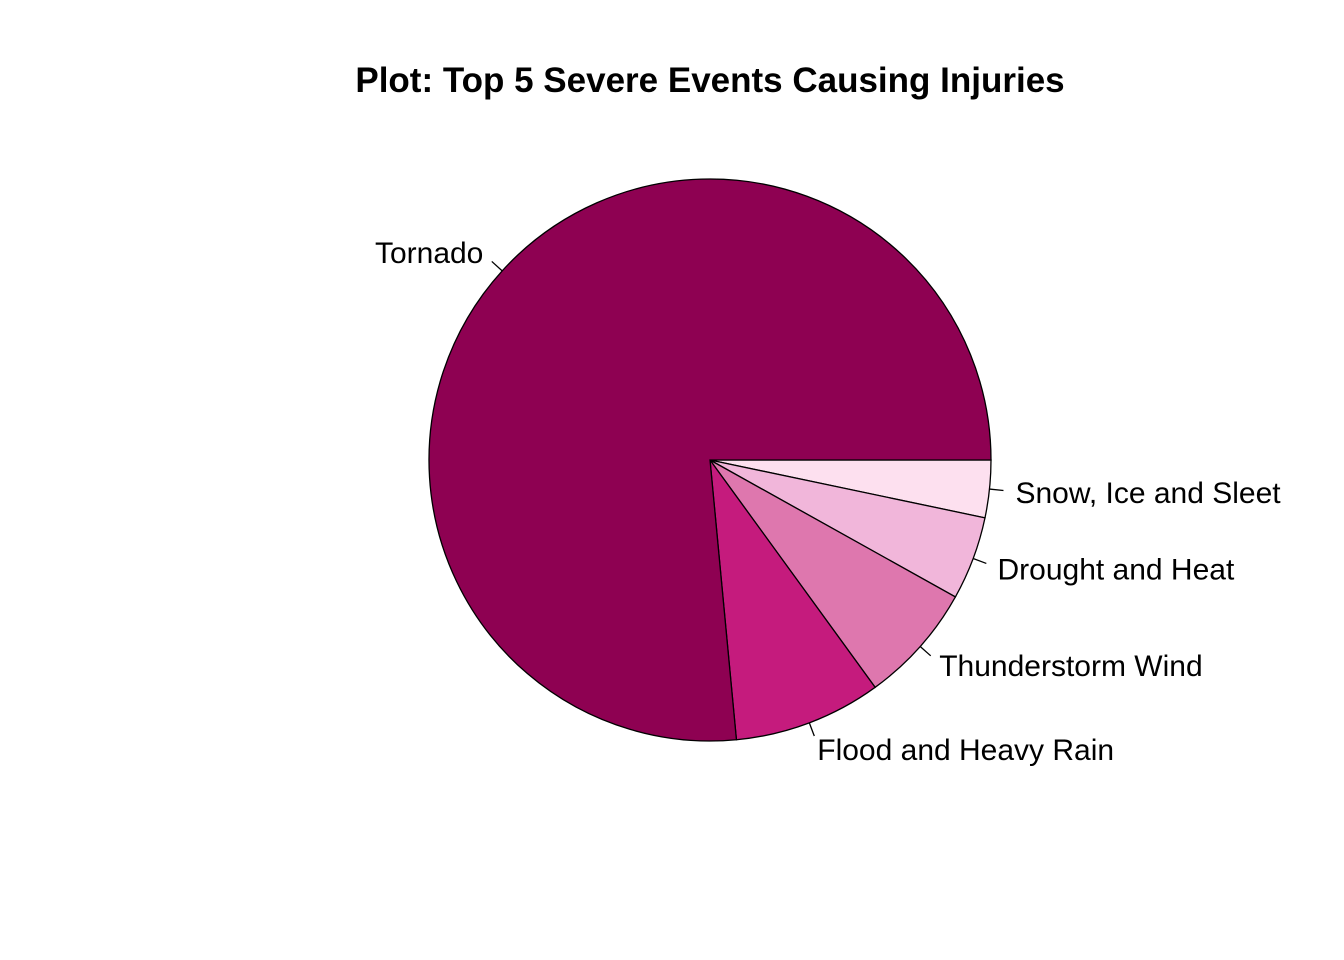 Image resolution: width=1344 pixels, height=960 pixels. What do you see at coordinates (1115, 569) in the screenshot?
I see `slice-label-drought-and-heat: Drought and Heat` at bounding box center [1115, 569].